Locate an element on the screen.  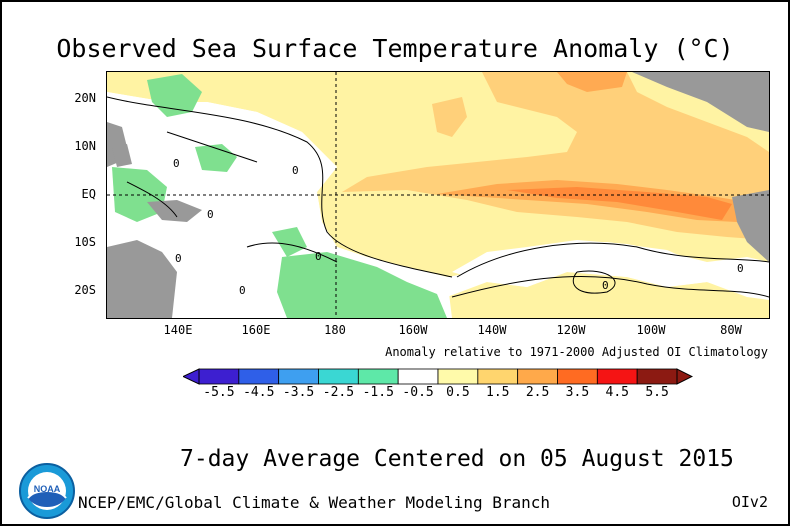
land-north-america is located at coordinates (700, 102).